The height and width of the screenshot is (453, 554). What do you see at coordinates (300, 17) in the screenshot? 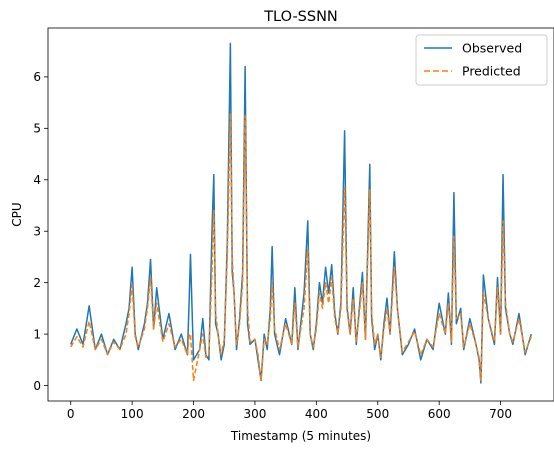
I see `chart-title: TLO-SSNN` at bounding box center [300, 17].